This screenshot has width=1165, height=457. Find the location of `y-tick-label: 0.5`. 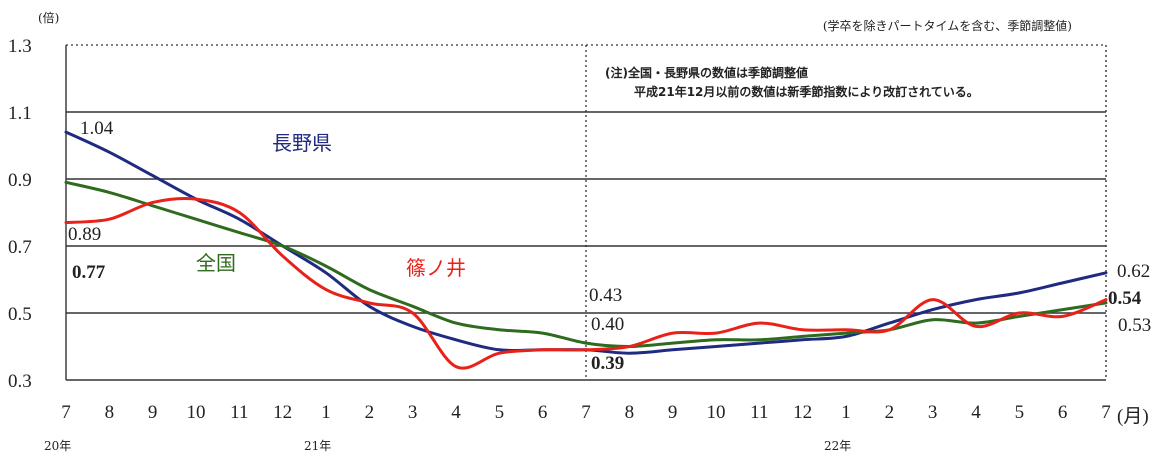

y-tick-label: 0.5 is located at coordinates (20, 314).